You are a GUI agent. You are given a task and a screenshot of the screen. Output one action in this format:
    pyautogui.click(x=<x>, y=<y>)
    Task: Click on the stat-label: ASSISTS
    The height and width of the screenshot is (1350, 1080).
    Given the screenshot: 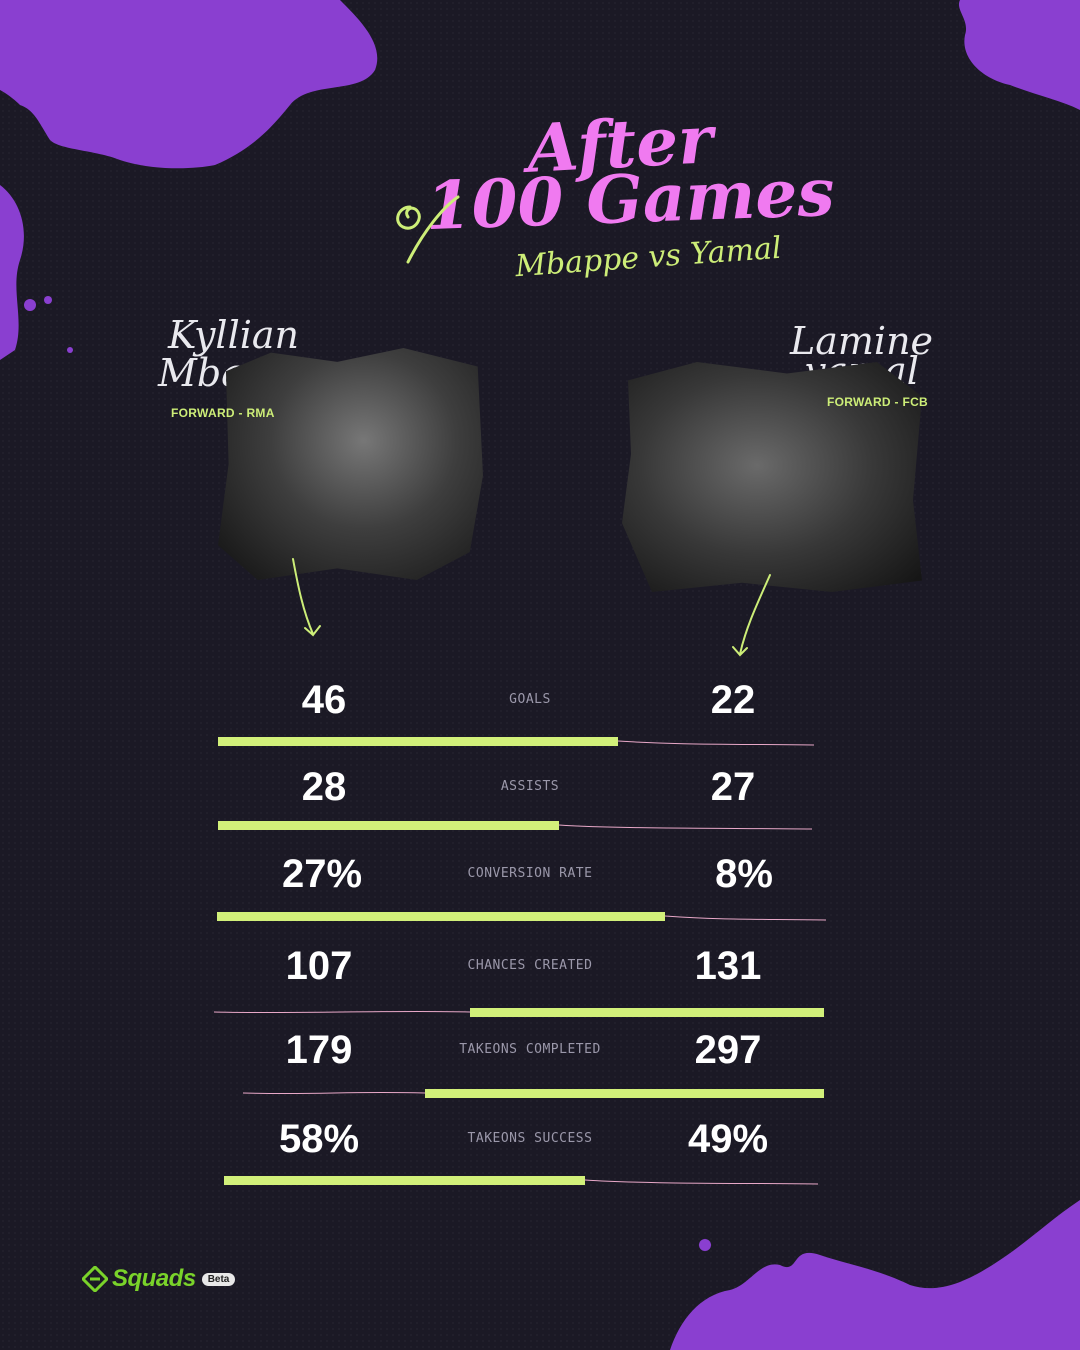 What is the action you would take?
    pyautogui.click(x=530, y=786)
    